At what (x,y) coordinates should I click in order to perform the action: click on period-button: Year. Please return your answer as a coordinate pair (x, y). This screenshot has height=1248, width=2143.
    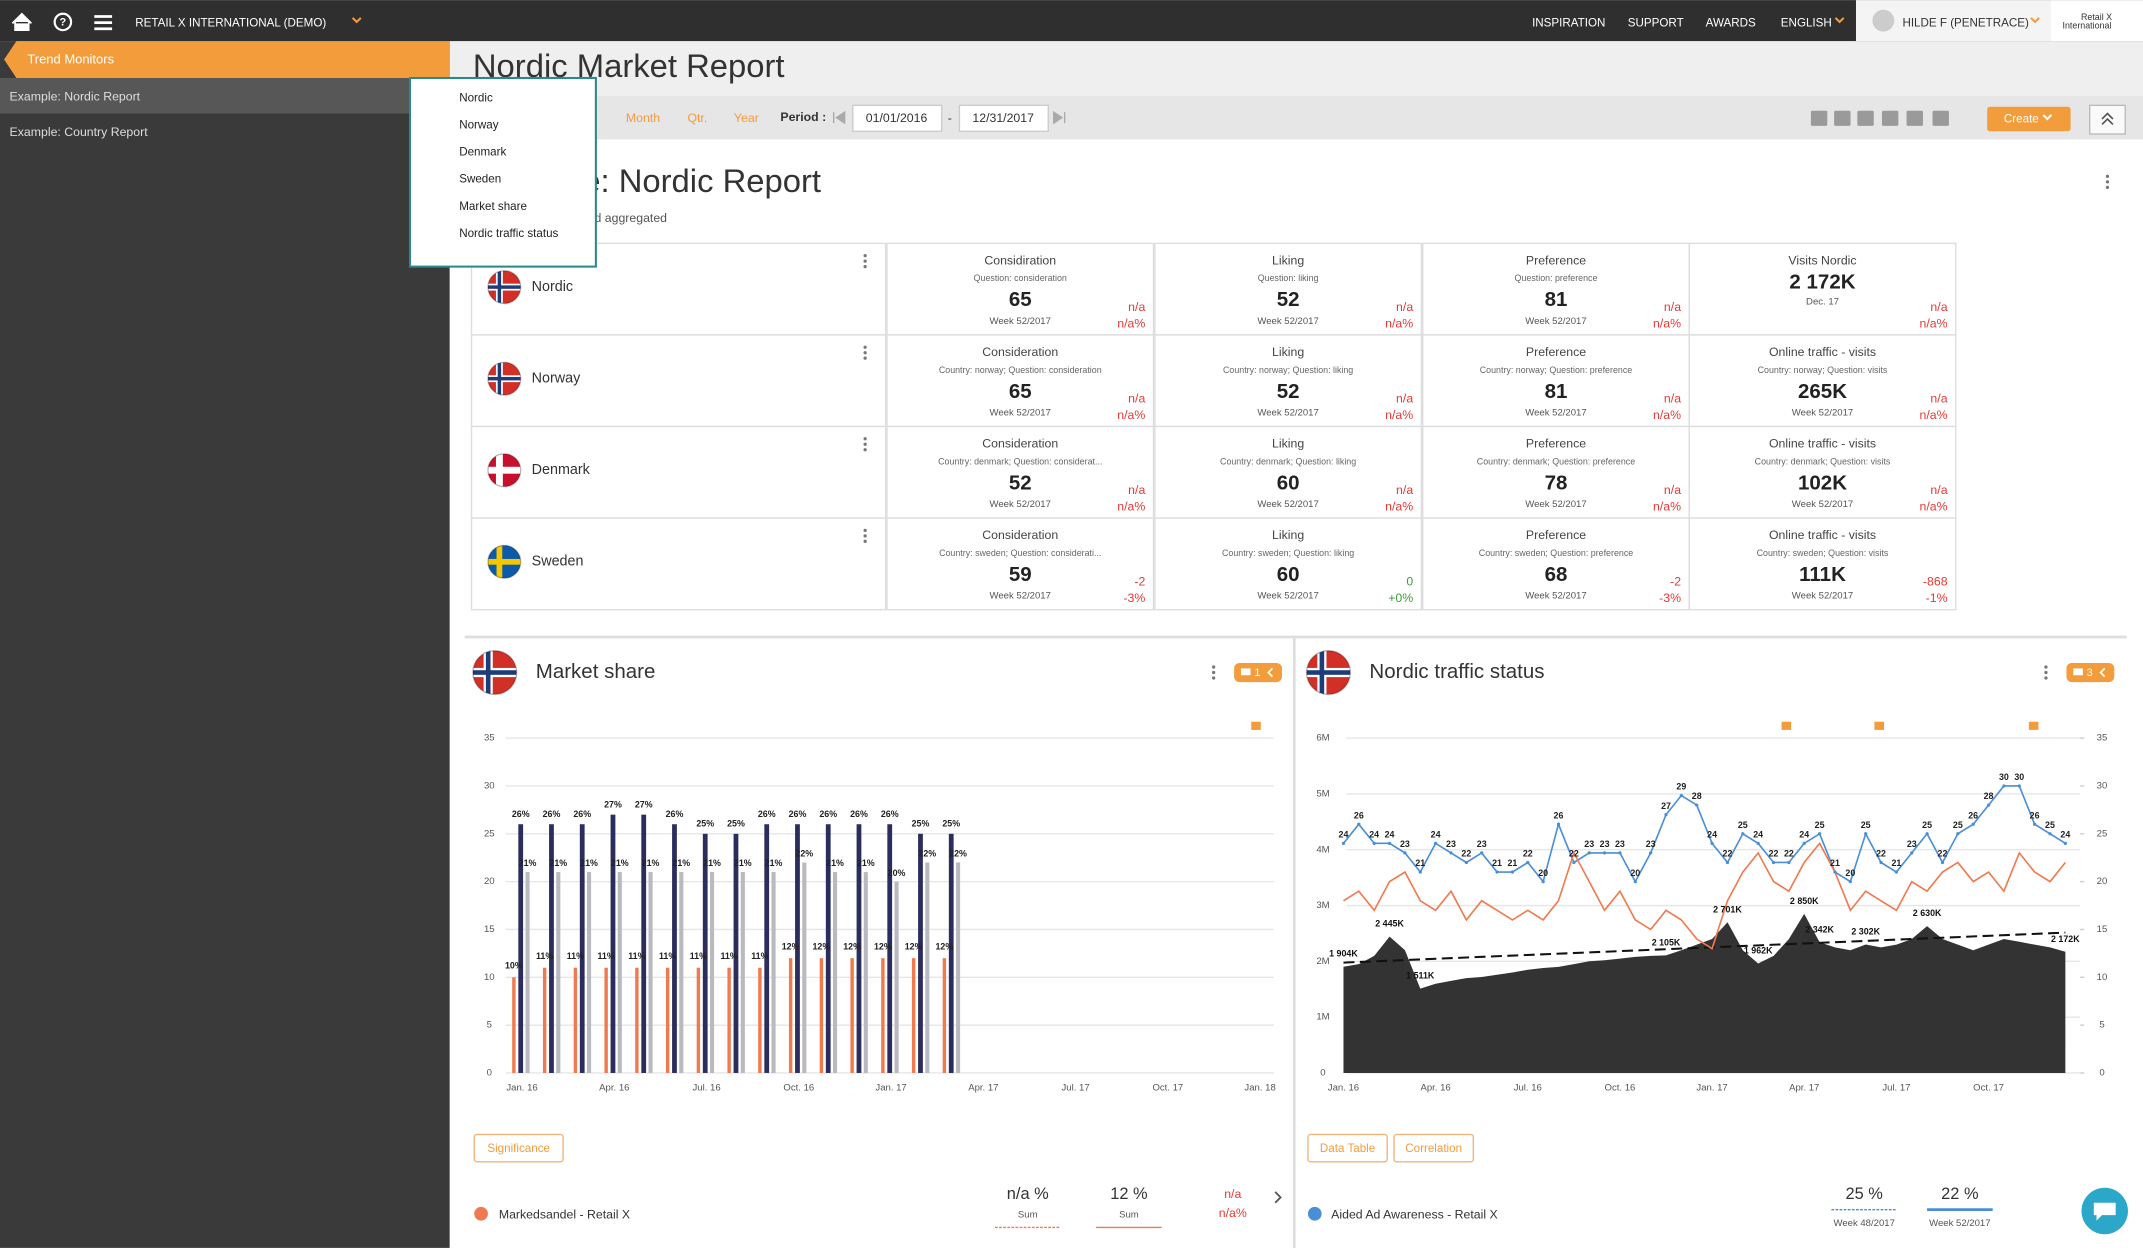
    Looking at the image, I should click on (746, 118).